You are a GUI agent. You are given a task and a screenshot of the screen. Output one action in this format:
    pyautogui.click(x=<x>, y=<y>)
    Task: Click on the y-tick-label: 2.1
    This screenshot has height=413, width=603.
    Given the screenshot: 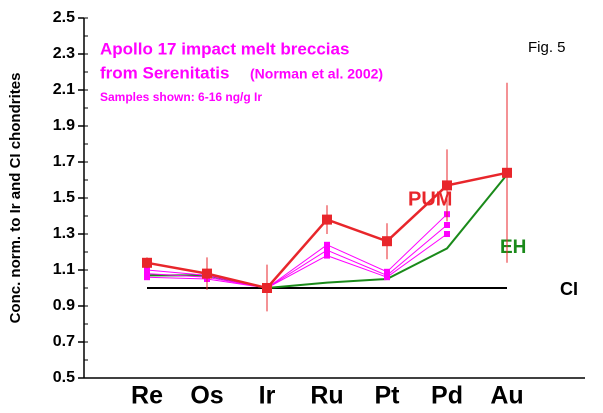 What is the action you would take?
    pyautogui.click(x=64, y=89)
    